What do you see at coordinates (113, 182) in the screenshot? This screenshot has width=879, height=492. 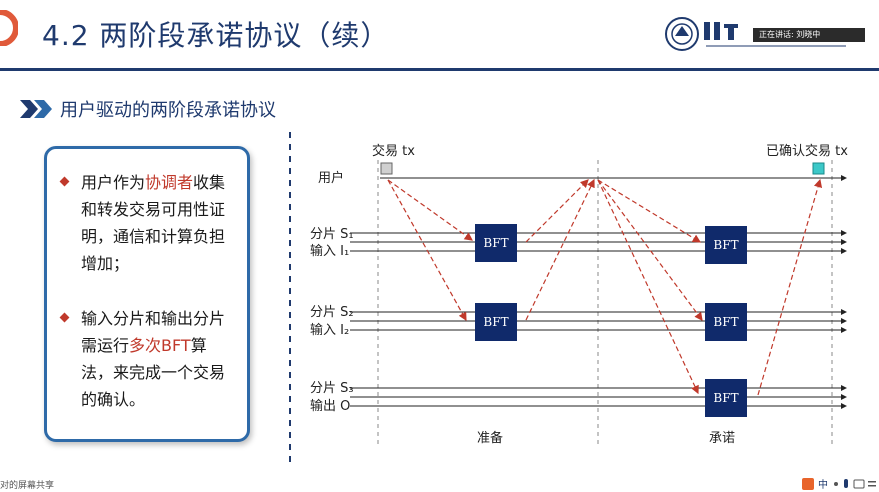 I see `bullet-text: 用户作为` at bounding box center [113, 182].